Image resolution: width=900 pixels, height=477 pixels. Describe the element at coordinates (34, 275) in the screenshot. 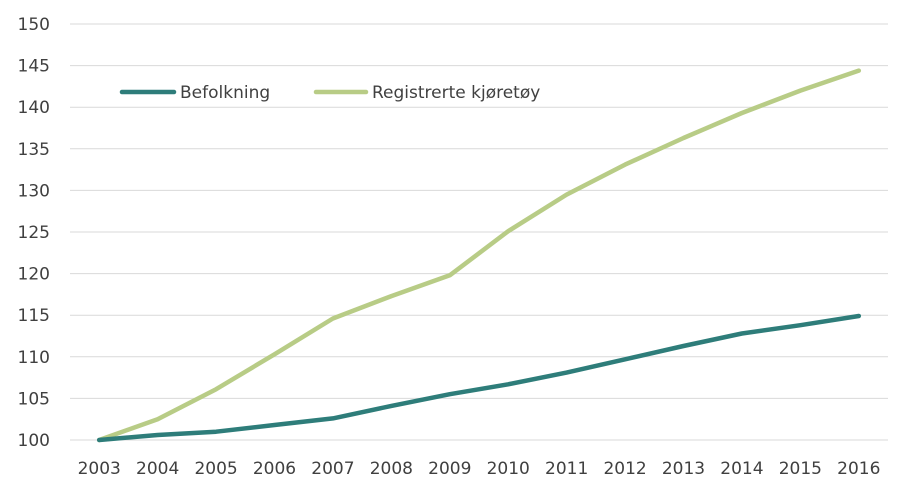

I see `y-tick-label: 120` at that location.